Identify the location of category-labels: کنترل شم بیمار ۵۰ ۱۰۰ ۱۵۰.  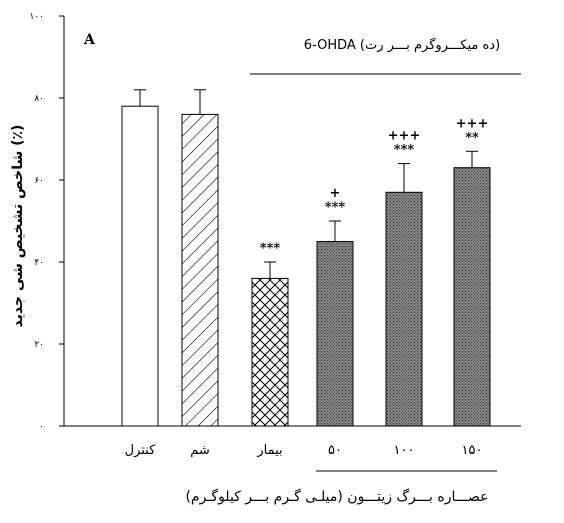
(304, 450).